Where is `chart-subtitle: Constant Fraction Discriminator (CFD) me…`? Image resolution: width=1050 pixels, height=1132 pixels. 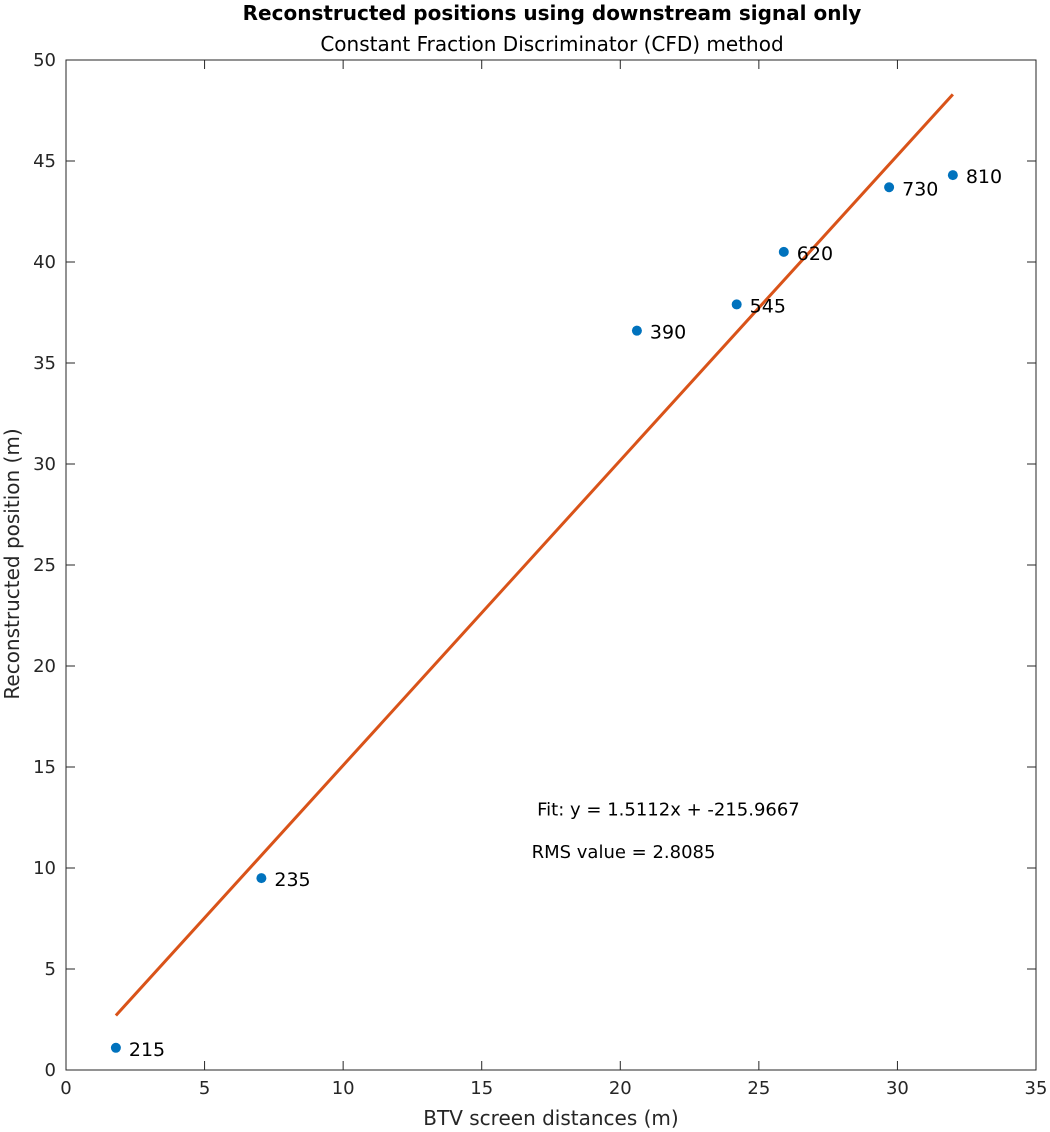 chart-subtitle: Constant Fraction Discriminator (CFD) me… is located at coordinates (551, 44).